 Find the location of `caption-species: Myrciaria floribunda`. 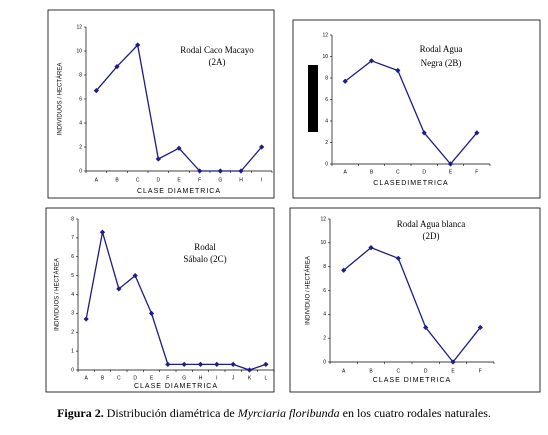

caption-species: Myrciaria floribunda is located at coordinates (288, 413).